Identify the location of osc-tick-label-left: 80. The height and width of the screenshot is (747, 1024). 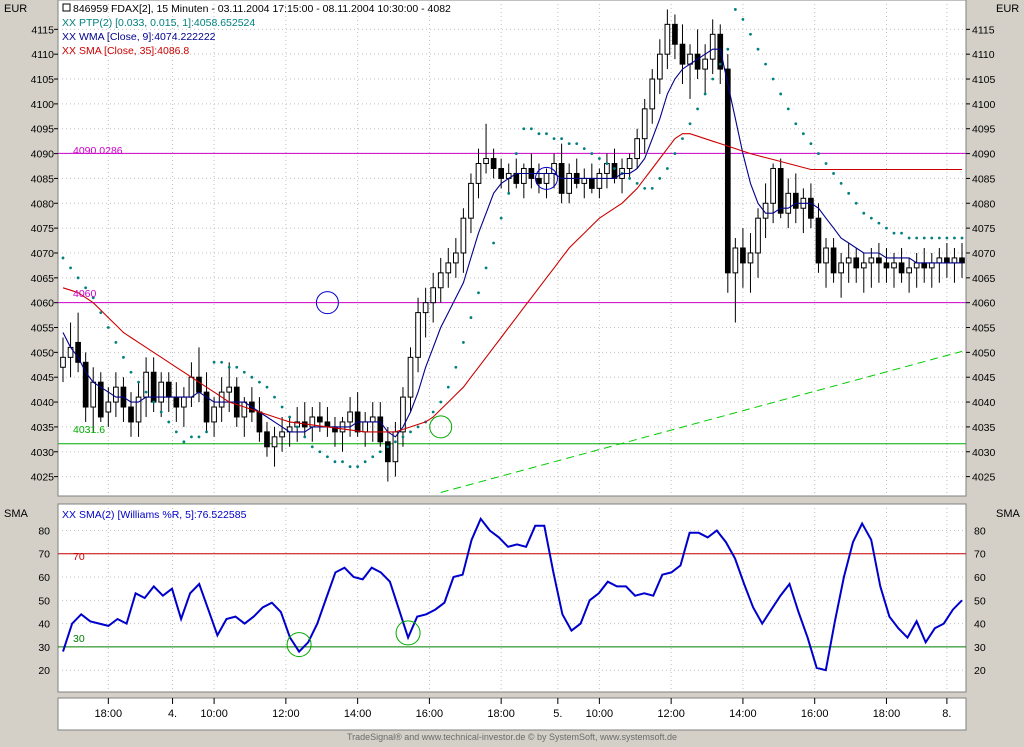
(44, 531).